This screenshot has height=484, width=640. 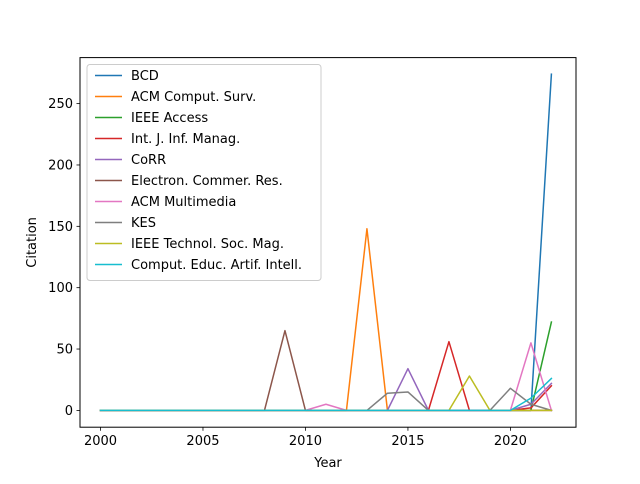 I want to click on y-axis-label: Citation, so click(x=32, y=242).